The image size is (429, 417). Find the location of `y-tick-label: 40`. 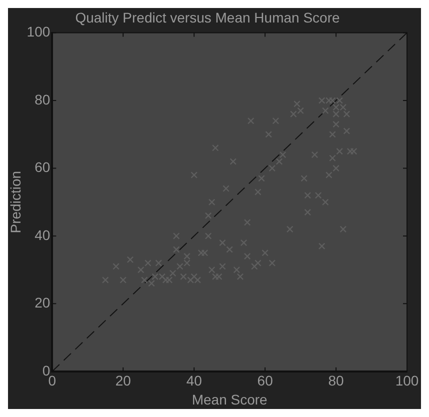

y-tick-label: 40 is located at coordinates (42, 234).